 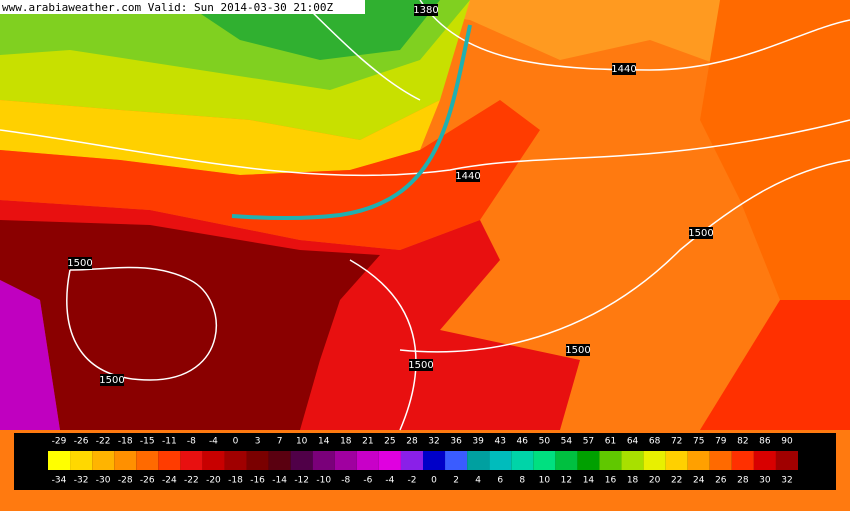 I want to click on colorbar-label-c: 6, so click(x=500, y=481).